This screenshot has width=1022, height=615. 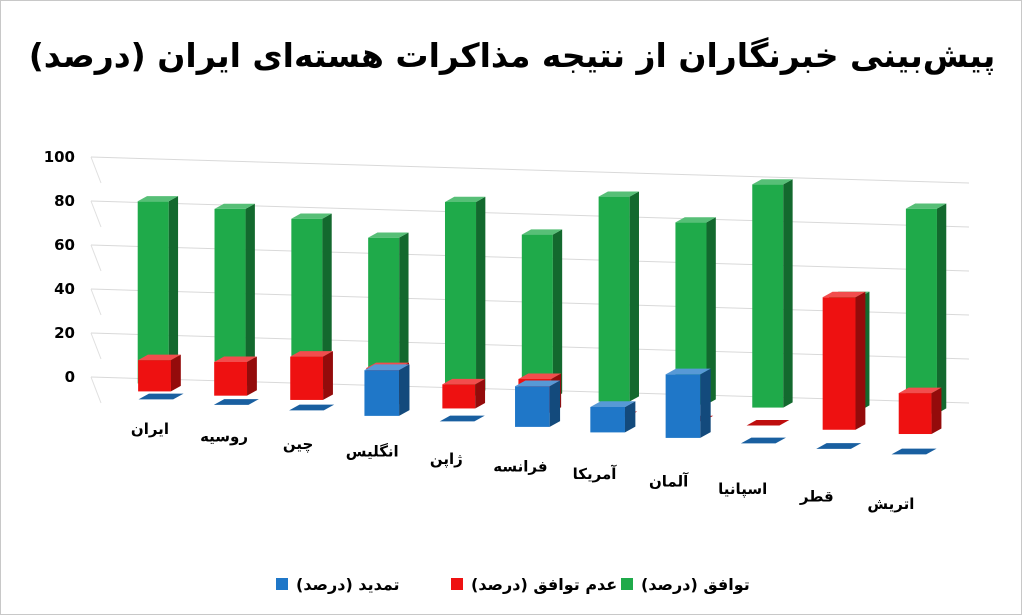 I want to click on y-tick-label: 0, so click(x=70, y=377).